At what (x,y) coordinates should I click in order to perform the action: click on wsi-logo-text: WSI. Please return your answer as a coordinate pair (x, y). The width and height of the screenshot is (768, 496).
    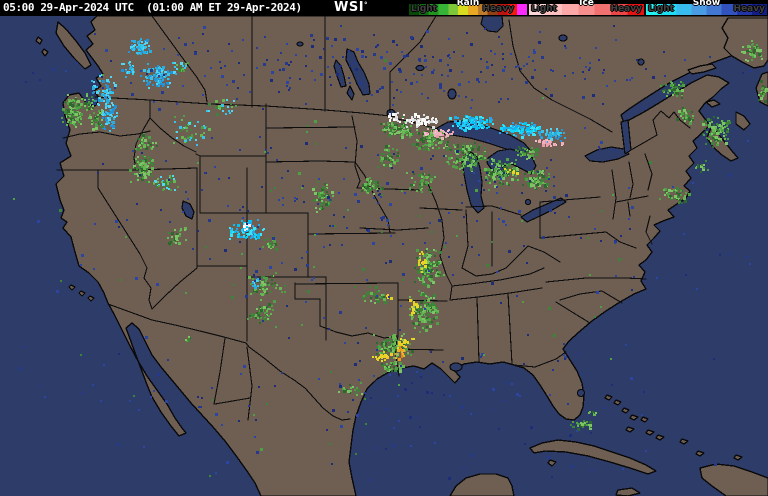
    Looking at the image, I should click on (349, 7).